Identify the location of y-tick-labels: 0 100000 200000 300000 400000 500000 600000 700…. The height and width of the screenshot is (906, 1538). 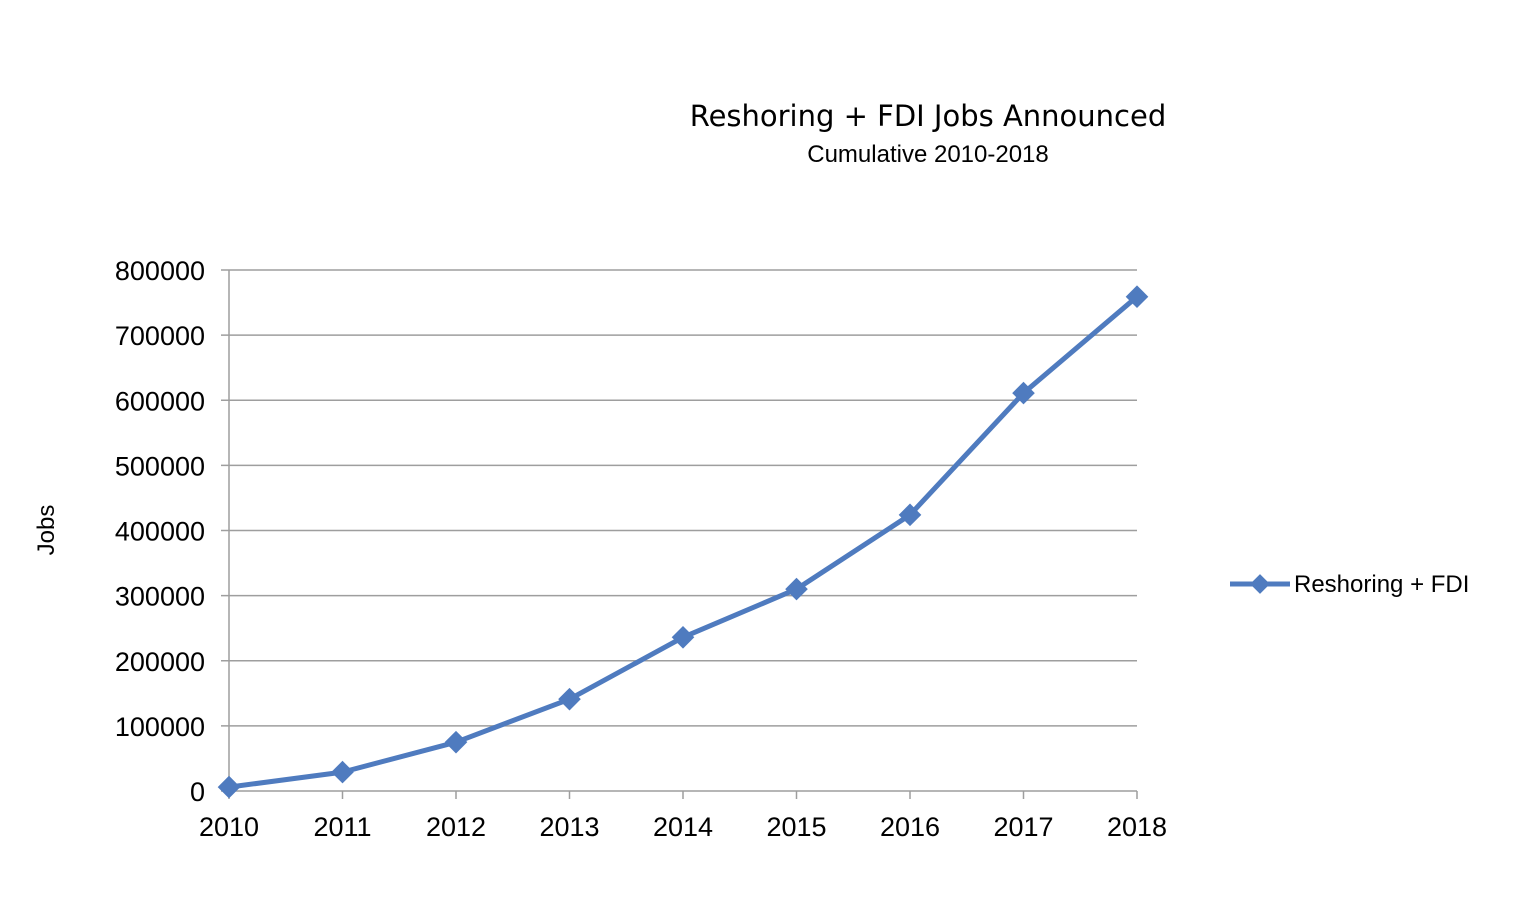
(160, 531).